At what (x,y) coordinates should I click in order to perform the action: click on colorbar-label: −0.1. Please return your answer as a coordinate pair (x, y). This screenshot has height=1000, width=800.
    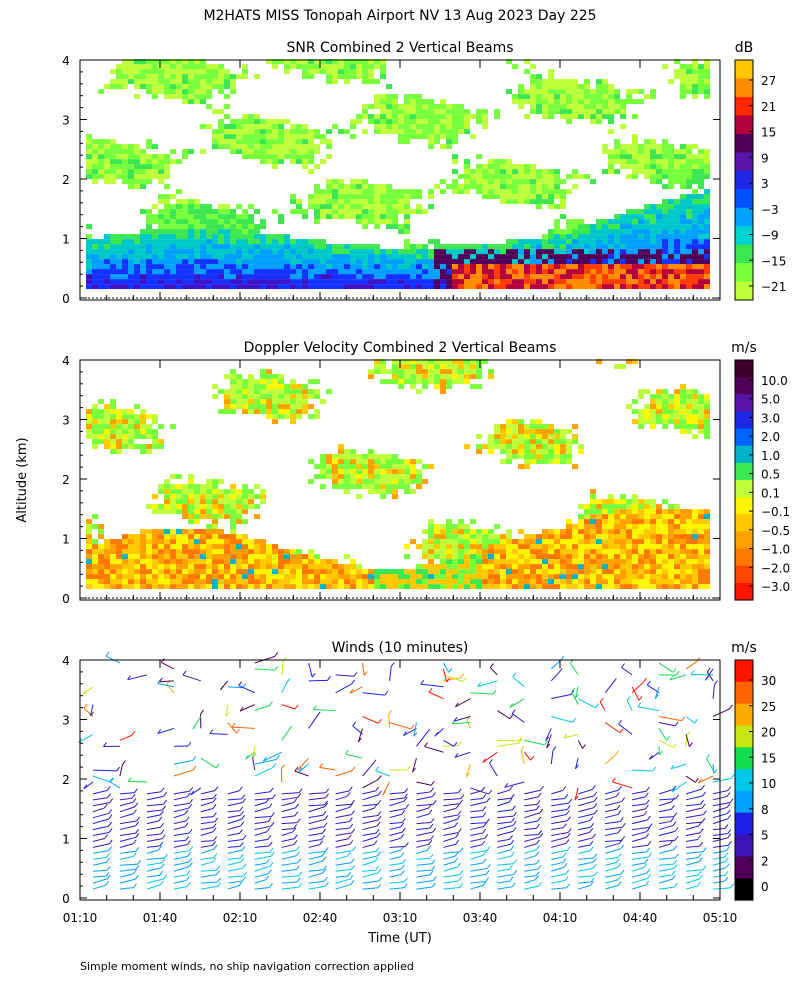
    Looking at the image, I should click on (775, 512).